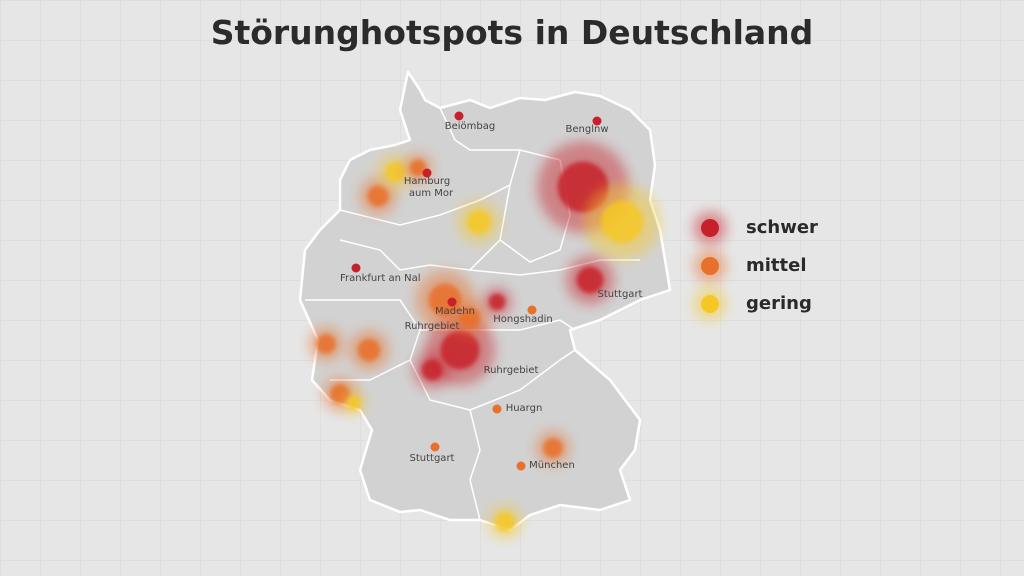 The image size is (1024, 576). Describe the element at coordinates (522, 319) in the screenshot. I see `place-label: Hongshadin` at that location.